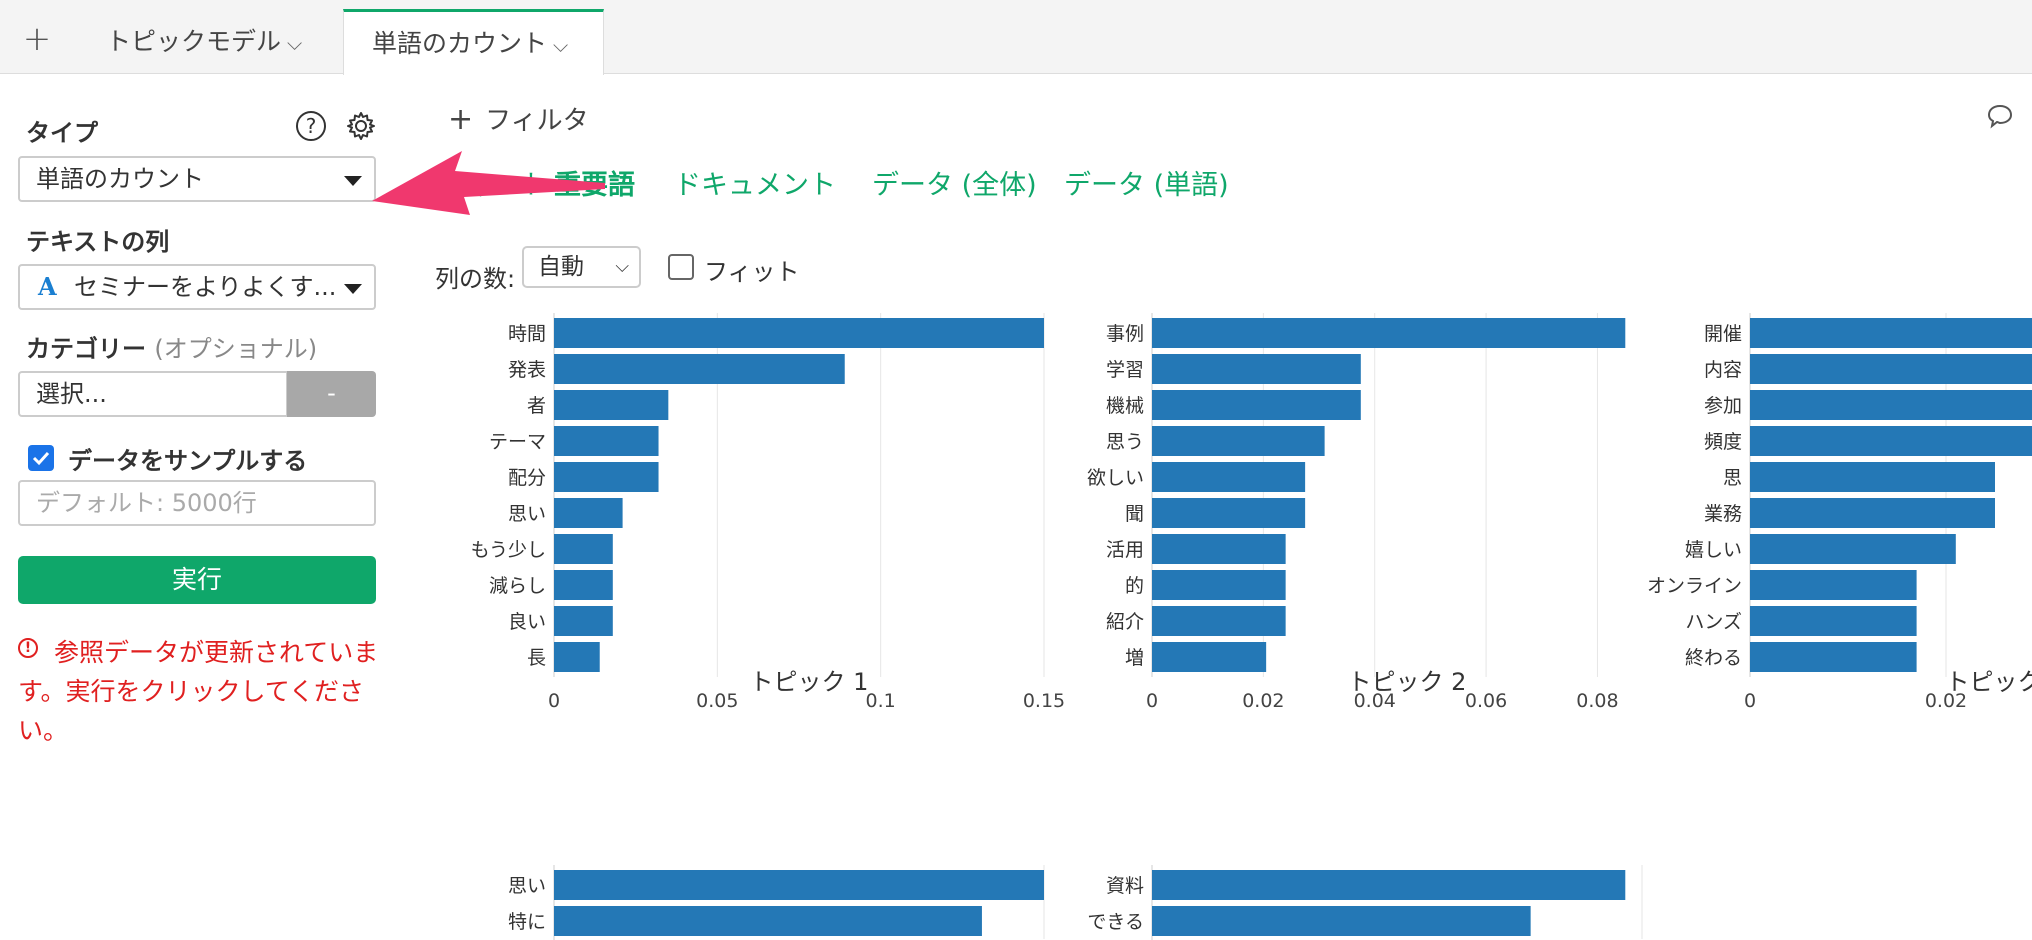  What do you see at coordinates (527, 622) in the screenshot?
I see `y-tick-label: 良い` at bounding box center [527, 622].